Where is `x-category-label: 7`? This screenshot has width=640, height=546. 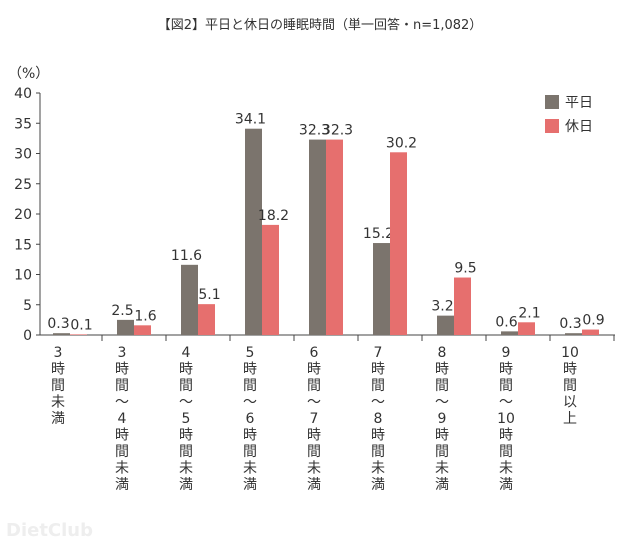 x-category-label: 7 is located at coordinates (378, 353).